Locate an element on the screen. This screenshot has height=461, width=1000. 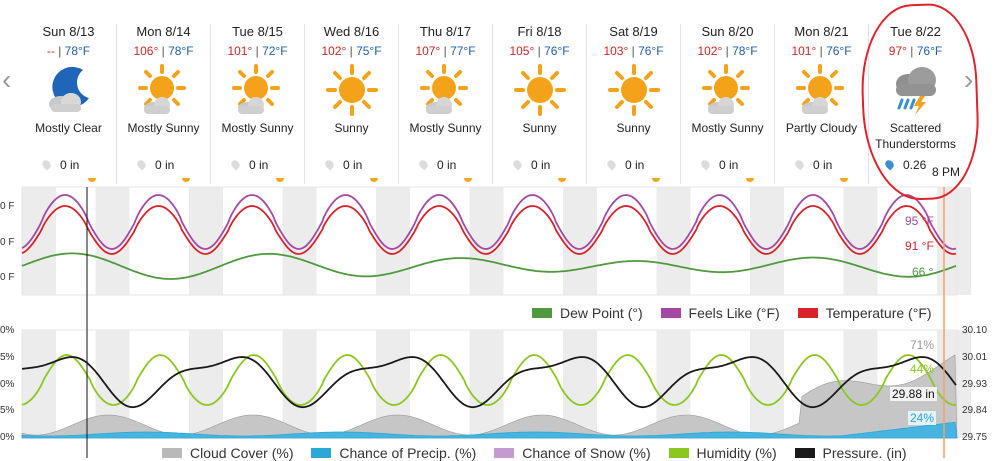
low-temp: 78°F is located at coordinates (181, 51).